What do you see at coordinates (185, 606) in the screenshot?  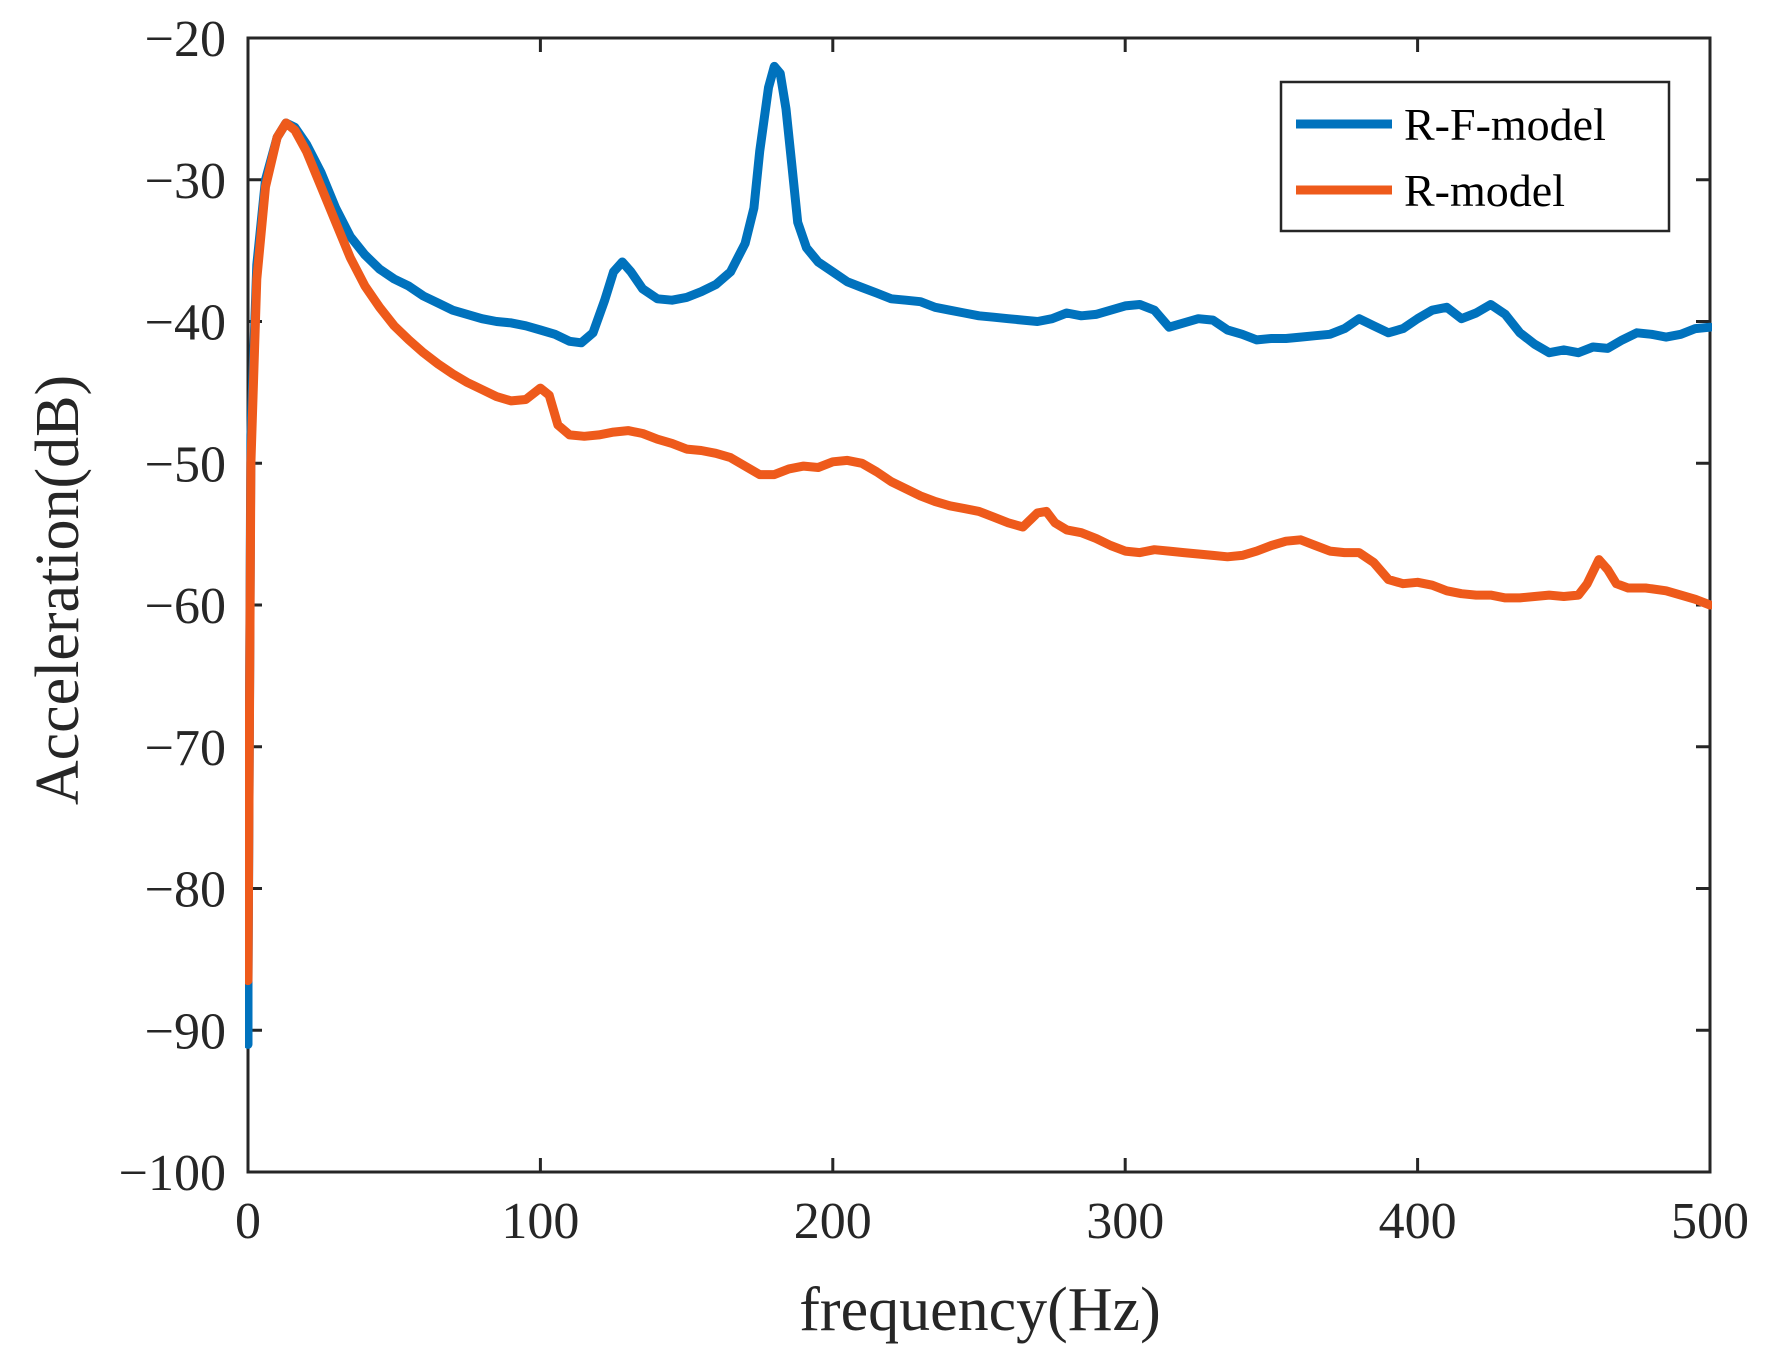 I see `y-tick-label: −60` at bounding box center [185, 606].